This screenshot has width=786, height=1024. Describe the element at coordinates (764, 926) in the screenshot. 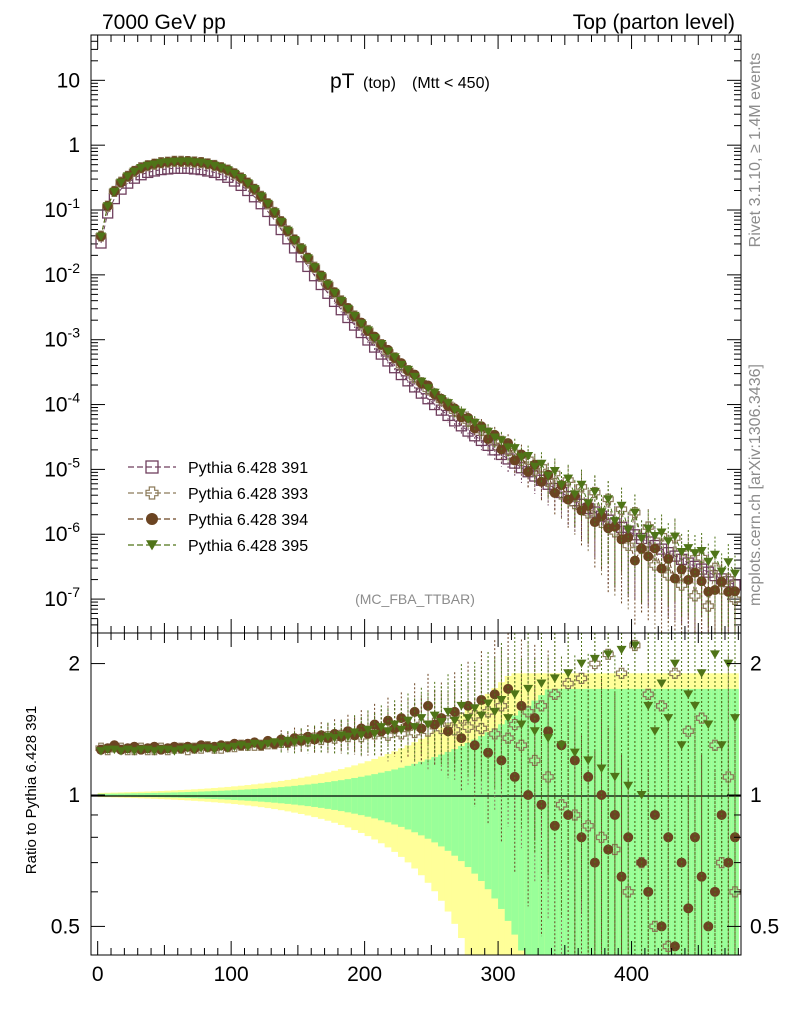

I see `ratio-y-tick-label-right: 0.5` at that location.